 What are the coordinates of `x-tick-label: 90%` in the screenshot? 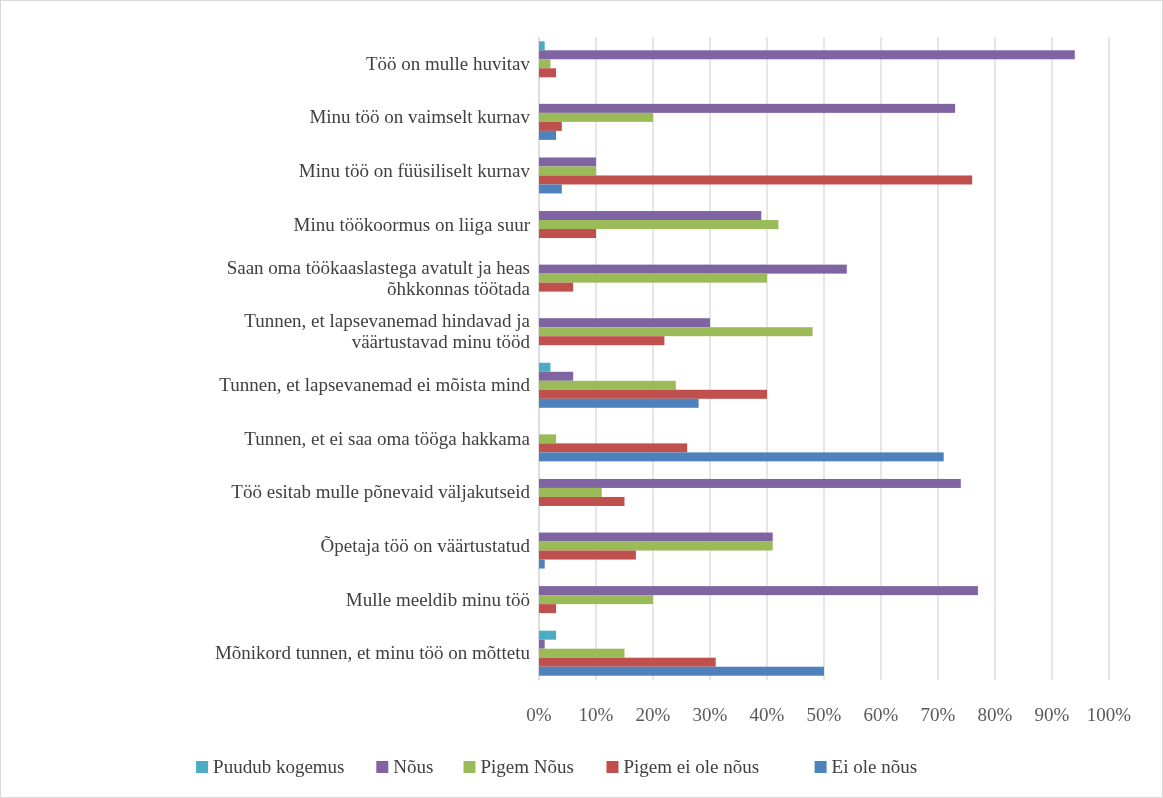 It's located at (1052, 714).